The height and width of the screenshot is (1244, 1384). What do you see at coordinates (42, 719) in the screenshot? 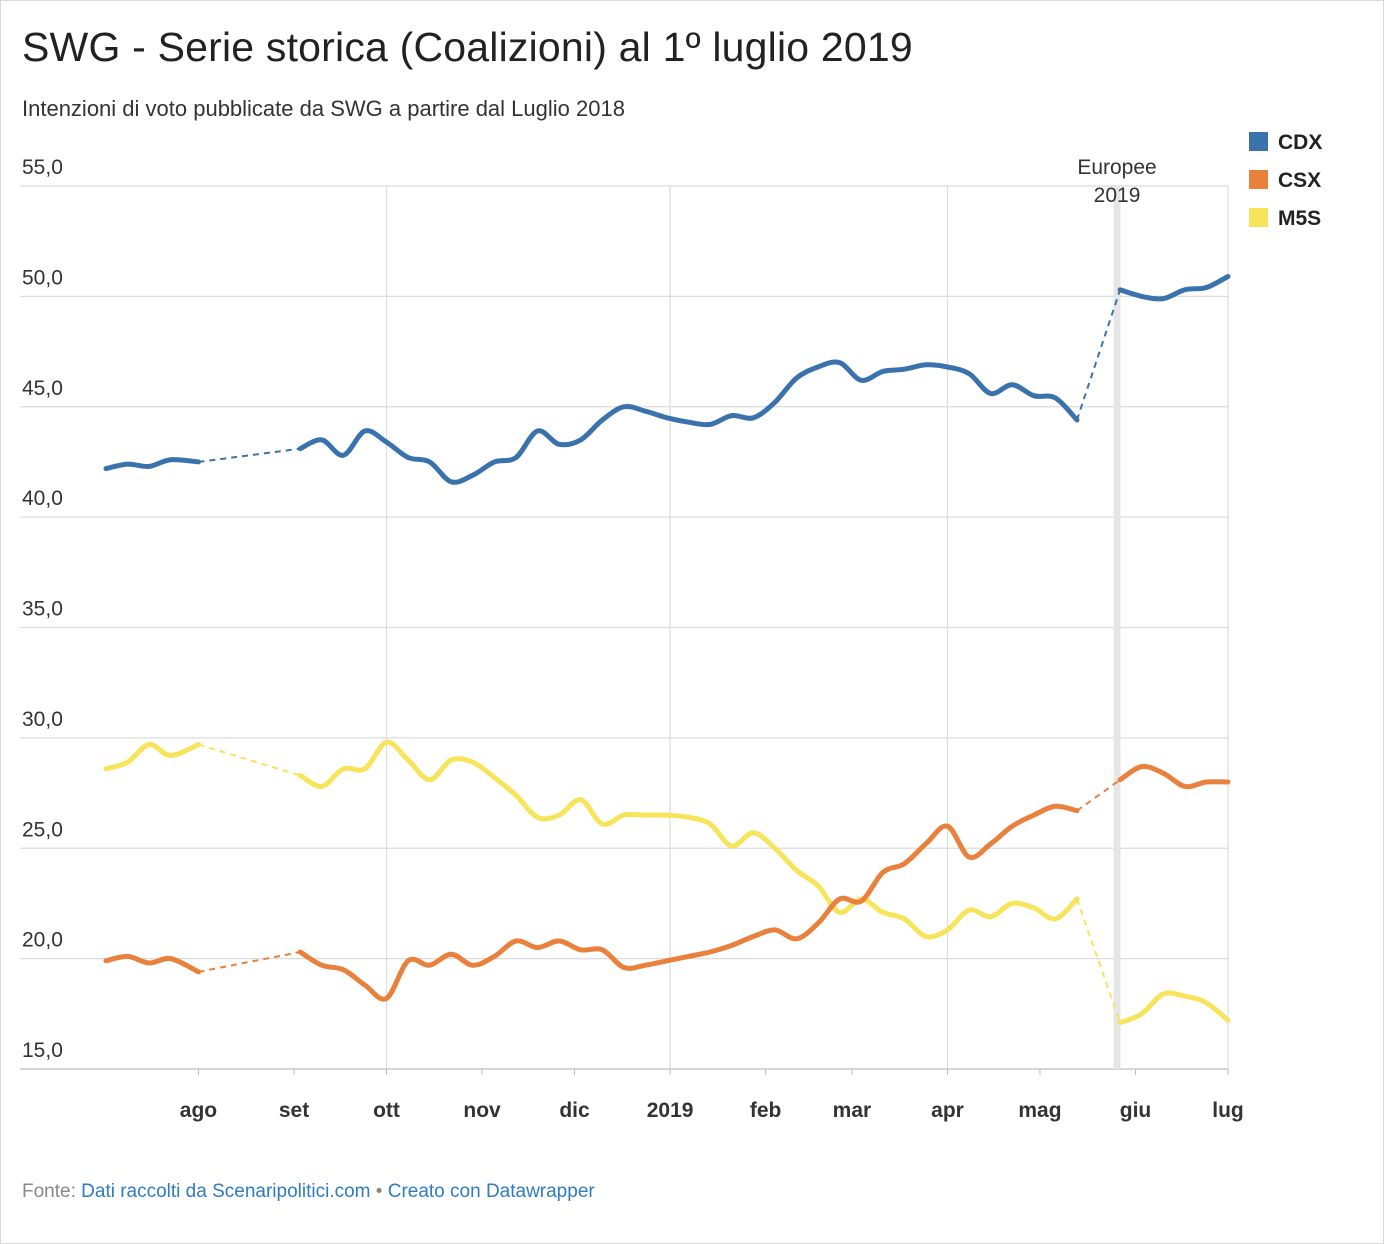
I see `y-tick-label: 30,0` at bounding box center [42, 719].